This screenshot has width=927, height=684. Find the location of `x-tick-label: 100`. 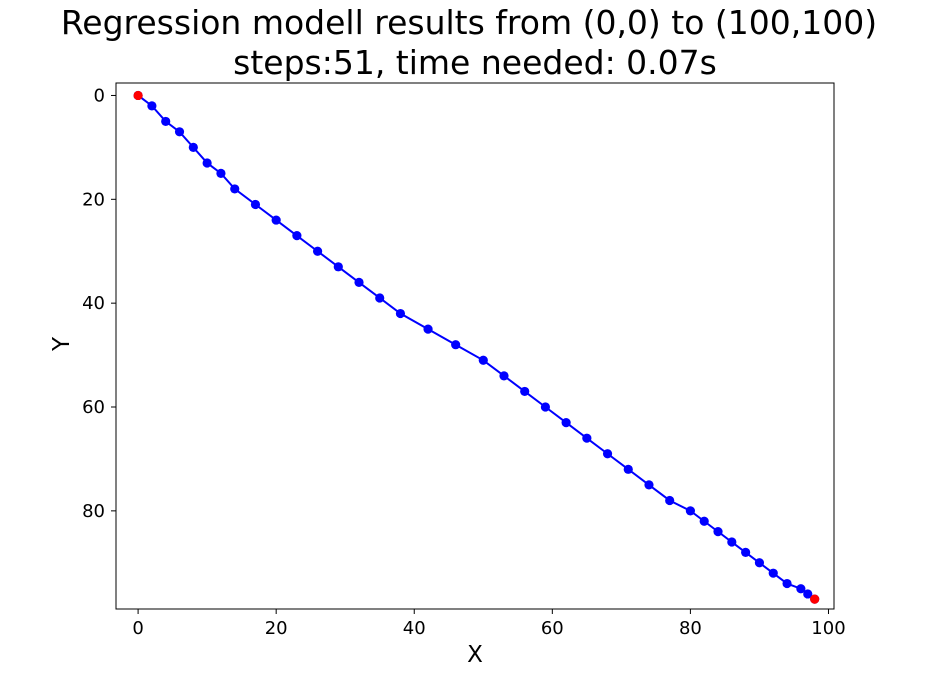

x-tick-label: 100 is located at coordinates (828, 628).